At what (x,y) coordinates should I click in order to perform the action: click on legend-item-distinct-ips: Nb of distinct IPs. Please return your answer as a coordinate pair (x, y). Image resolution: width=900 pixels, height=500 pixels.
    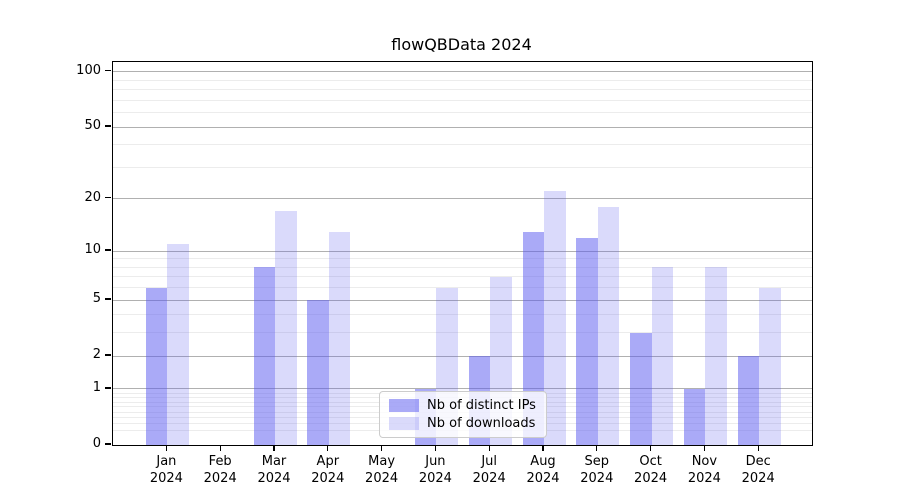
    Looking at the image, I should click on (463, 405).